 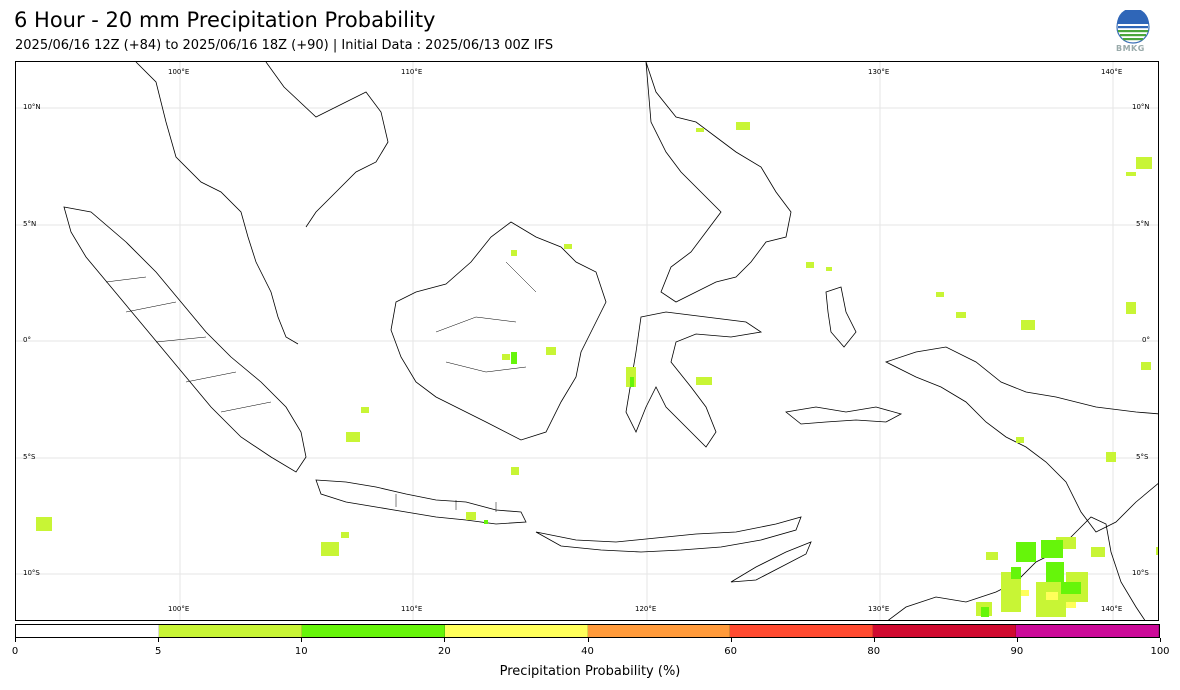 I want to click on coast-papua, so click(x=1021, y=439).